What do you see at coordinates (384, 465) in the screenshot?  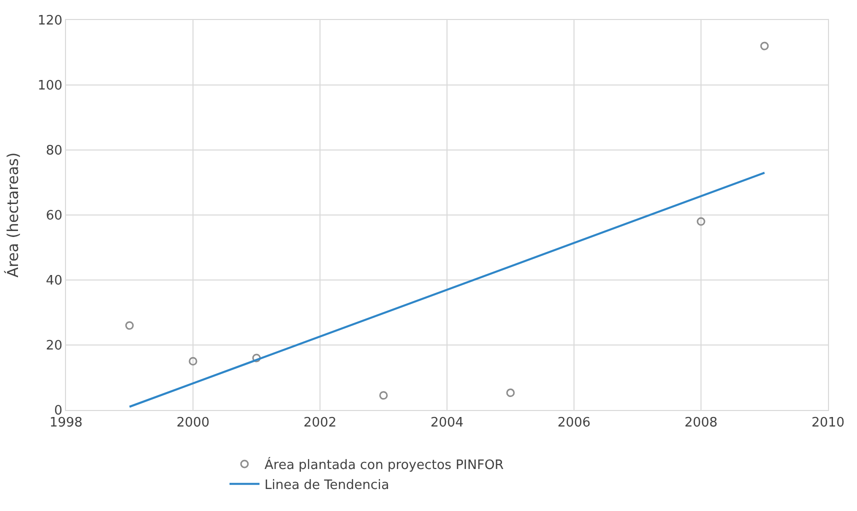 I see `legend-label: Área plantada con proyectos PINFOR` at bounding box center [384, 465].